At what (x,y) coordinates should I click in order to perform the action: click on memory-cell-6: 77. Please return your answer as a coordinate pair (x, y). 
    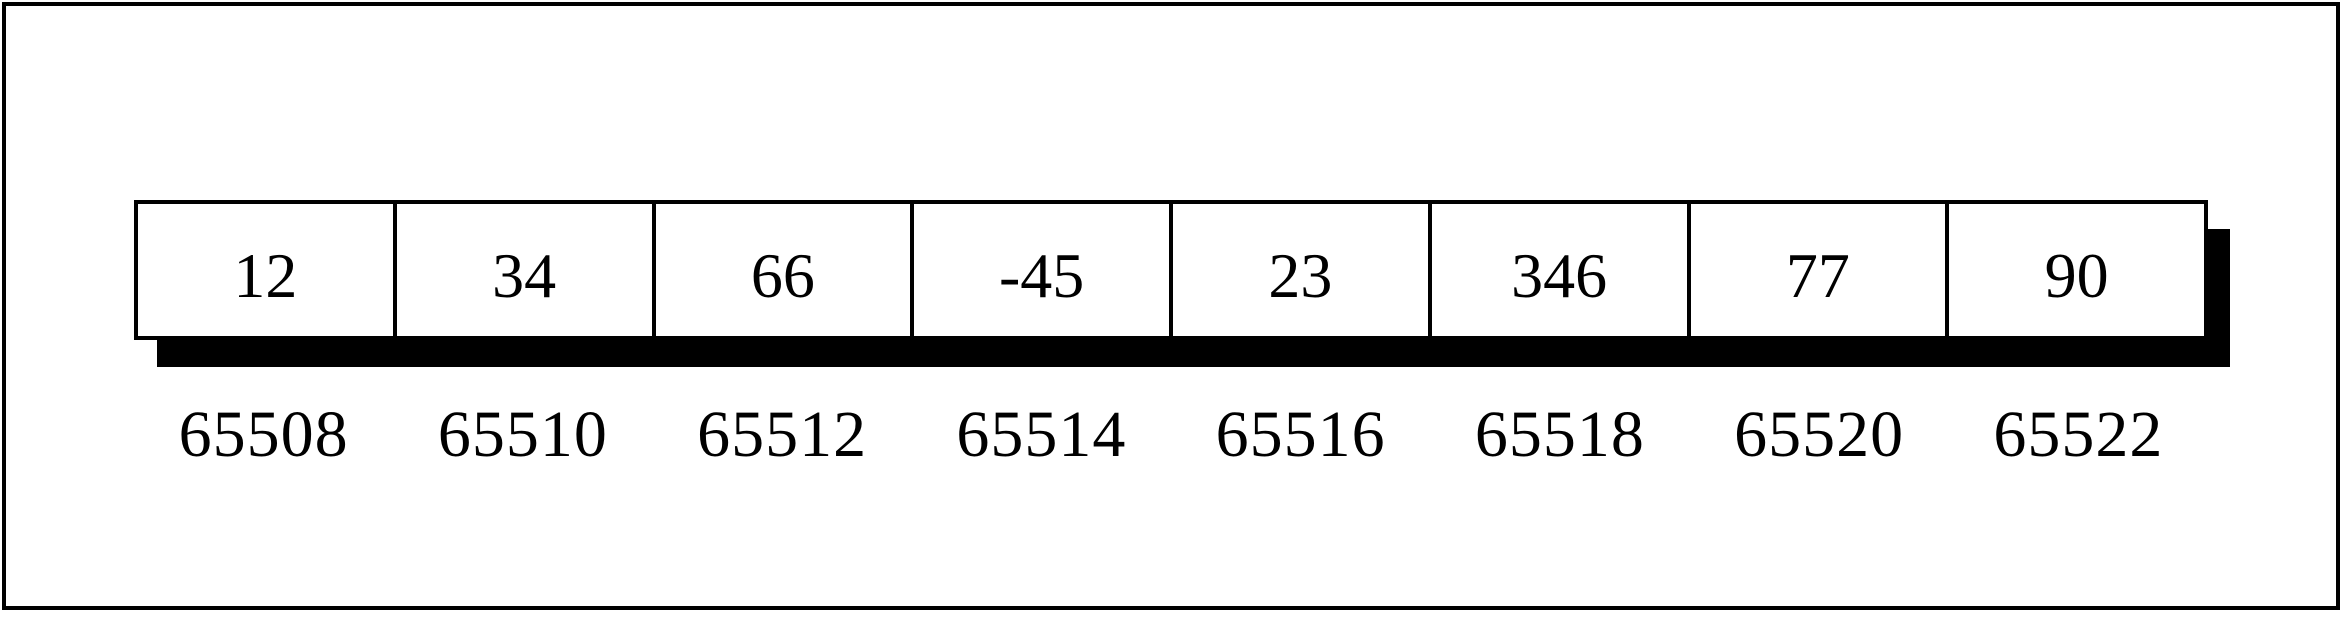
    Looking at the image, I should click on (1820, 270).